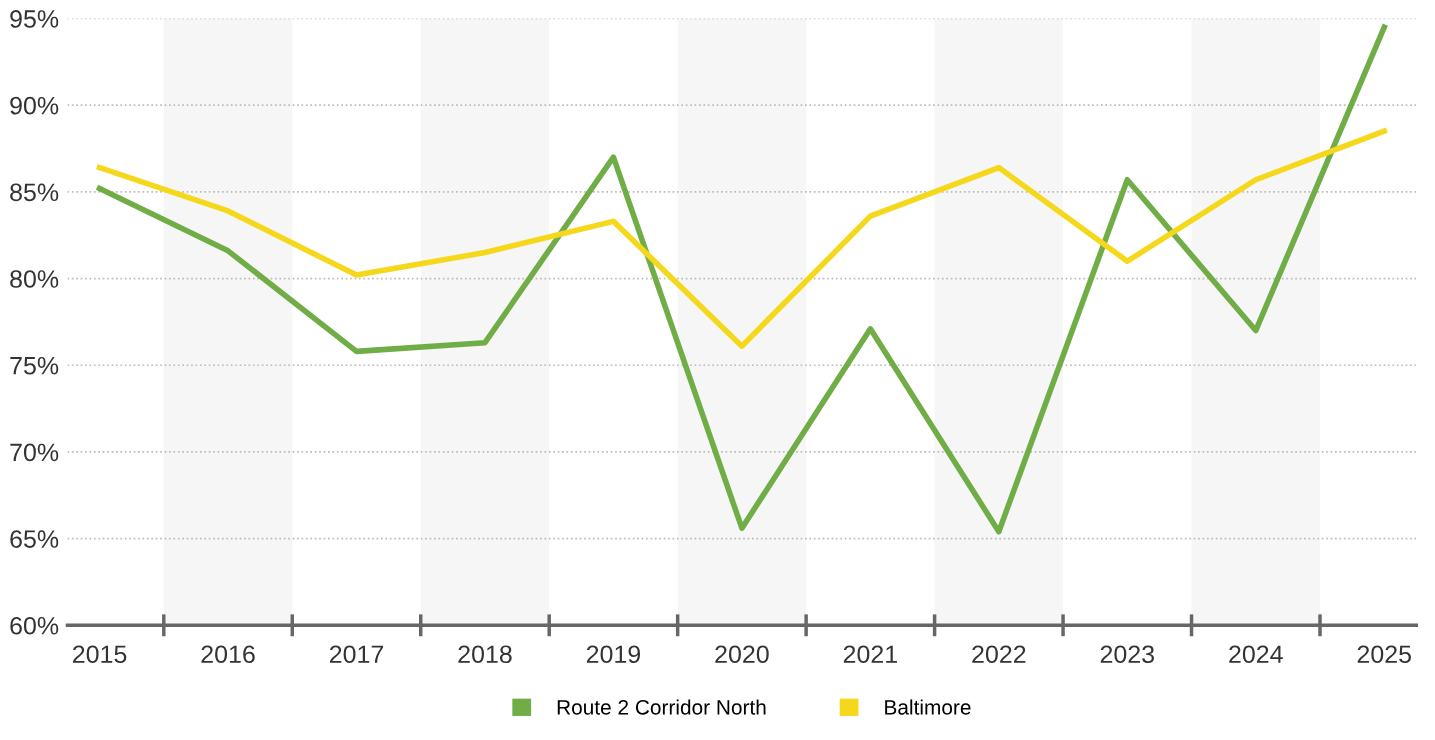 The width and height of the screenshot is (1435, 740). I want to click on x-tick-label: 2018, so click(485, 654).